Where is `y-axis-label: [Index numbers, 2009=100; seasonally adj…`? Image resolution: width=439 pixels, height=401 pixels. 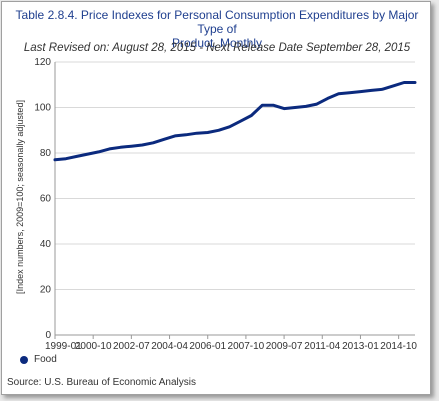
y-axis-label: [Index numbers, 2009=100; seasonally adj… is located at coordinates (20, 197).